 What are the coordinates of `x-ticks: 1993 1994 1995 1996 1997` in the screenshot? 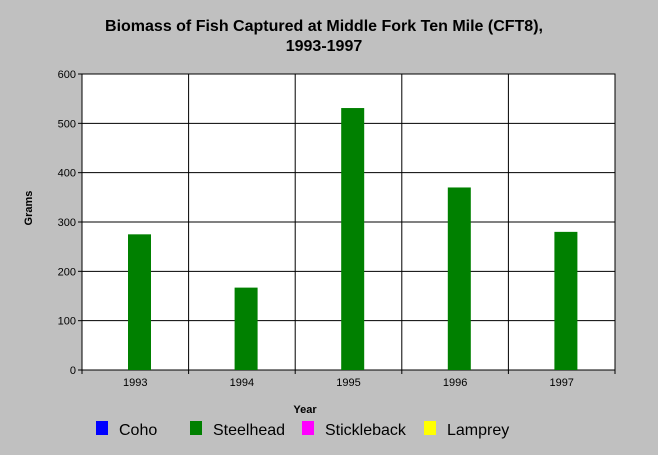 It's located at (348, 379).